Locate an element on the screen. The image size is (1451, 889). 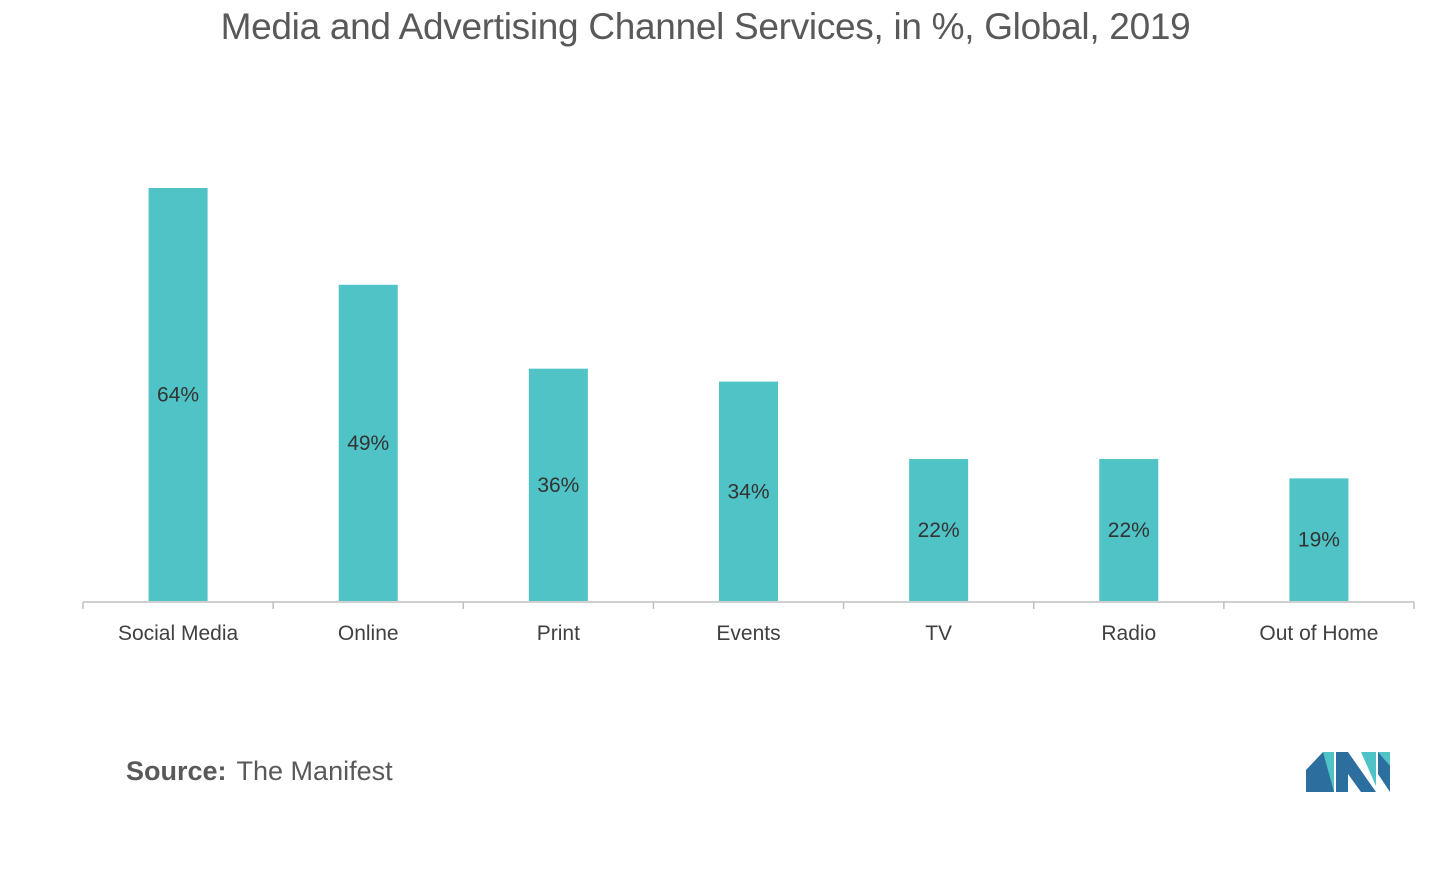
data-label-tv: 22% is located at coordinates (939, 530).